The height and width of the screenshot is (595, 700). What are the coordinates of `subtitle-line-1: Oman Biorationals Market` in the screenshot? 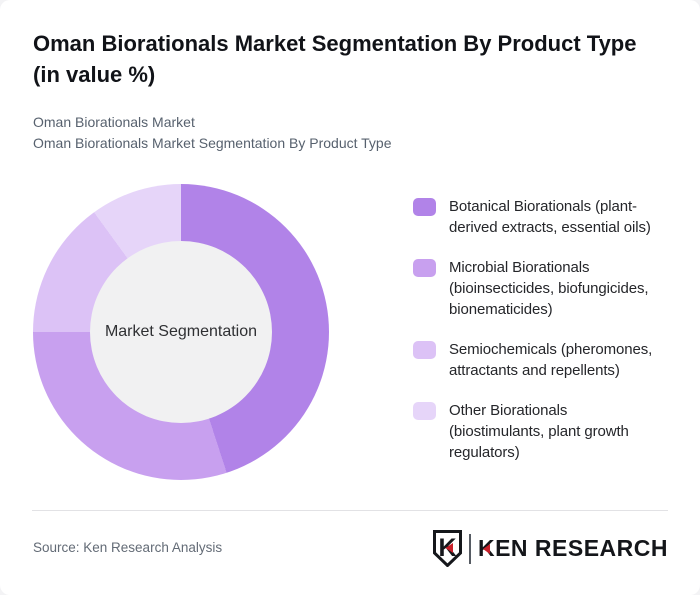 It's located at (114, 122).